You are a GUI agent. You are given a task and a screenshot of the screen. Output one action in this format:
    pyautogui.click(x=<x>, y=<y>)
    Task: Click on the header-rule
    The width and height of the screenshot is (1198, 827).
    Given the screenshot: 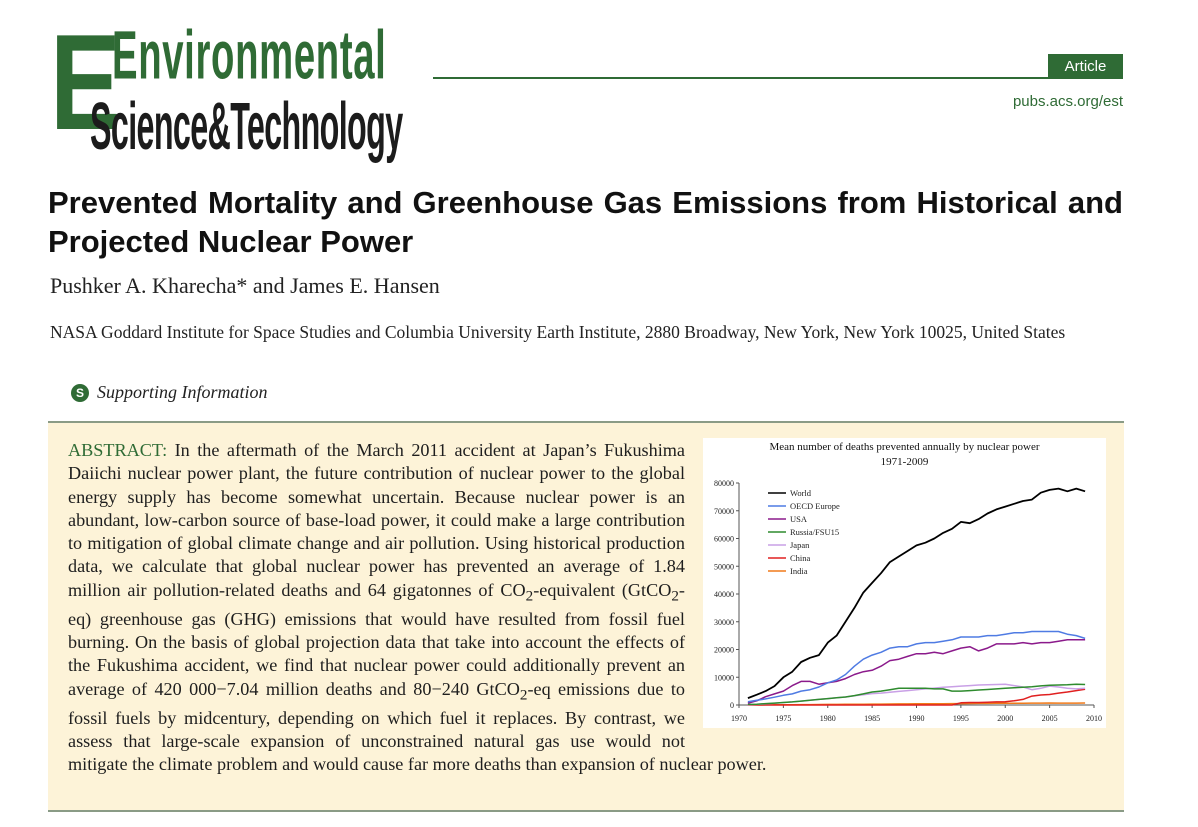 What is the action you would take?
    pyautogui.click(x=778, y=78)
    